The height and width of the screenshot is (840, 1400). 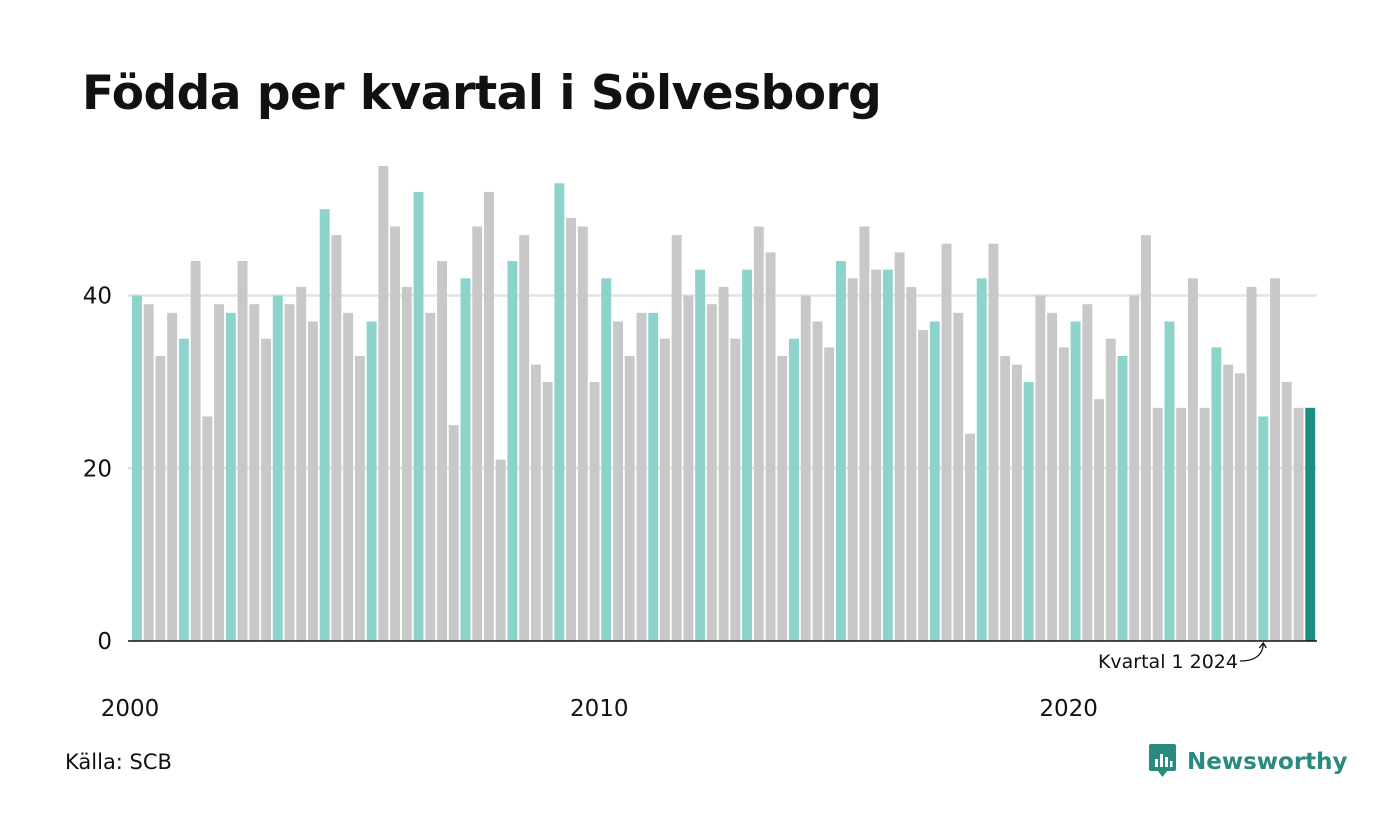 I want to click on y-tick-label: 0, so click(x=104, y=642).